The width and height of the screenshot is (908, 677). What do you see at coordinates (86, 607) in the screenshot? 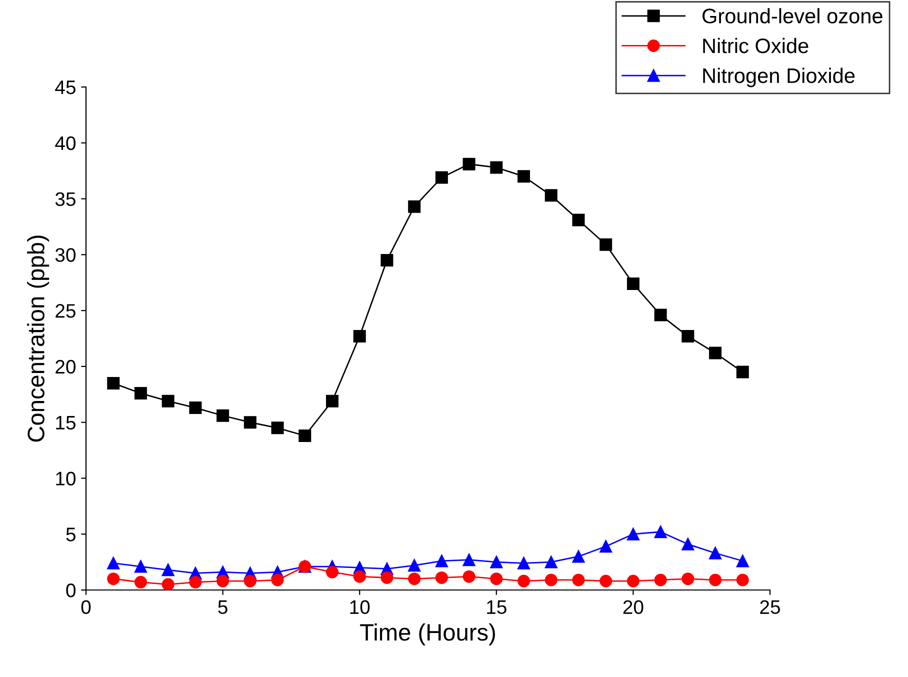
I see `x-tick-label: 0` at bounding box center [86, 607].